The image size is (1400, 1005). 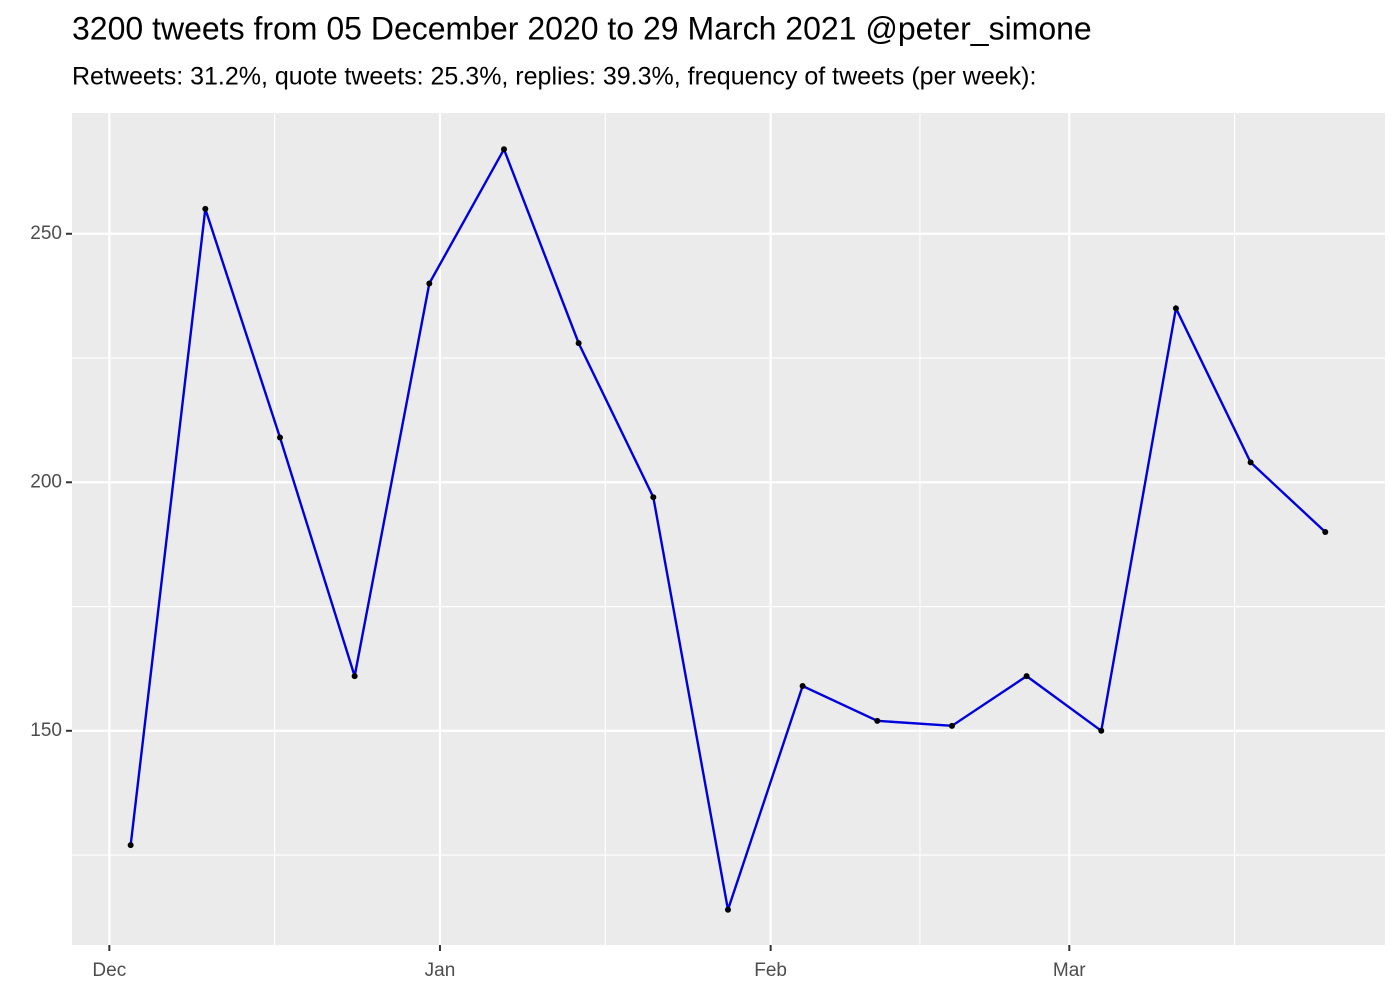 I want to click on y-tick-label: 200, so click(x=46, y=481).